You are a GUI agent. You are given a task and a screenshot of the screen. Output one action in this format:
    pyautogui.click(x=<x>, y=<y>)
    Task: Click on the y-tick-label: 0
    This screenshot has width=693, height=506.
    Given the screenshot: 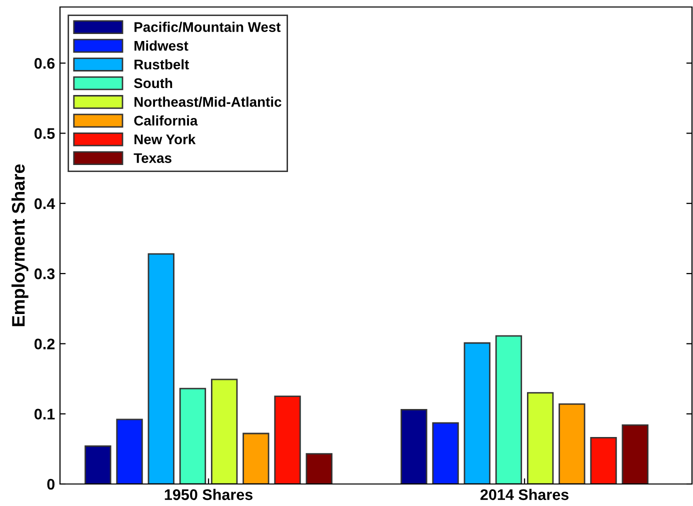 What is the action you would take?
    pyautogui.click(x=51, y=484)
    